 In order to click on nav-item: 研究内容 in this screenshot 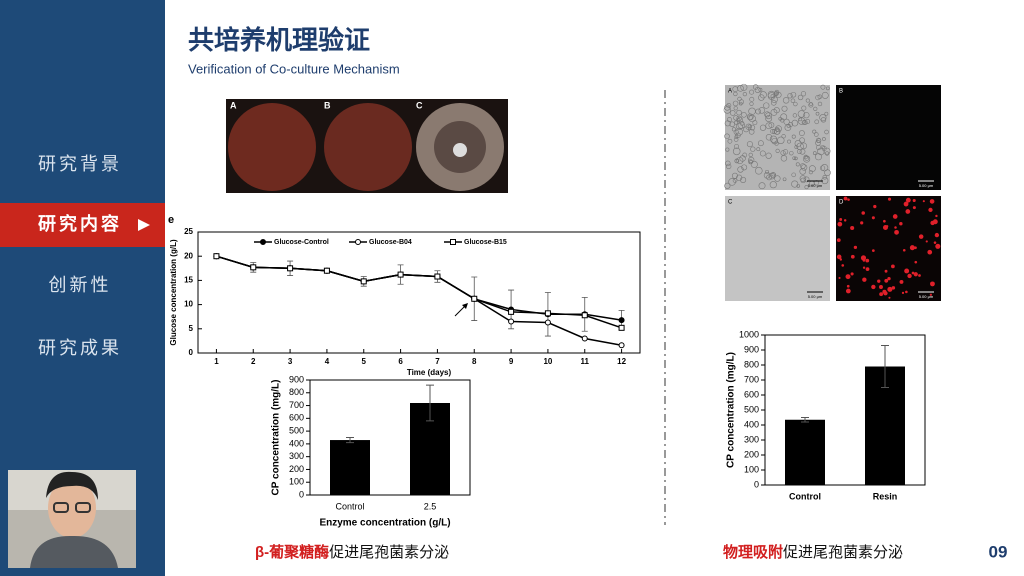, I will do `click(80, 223)`.